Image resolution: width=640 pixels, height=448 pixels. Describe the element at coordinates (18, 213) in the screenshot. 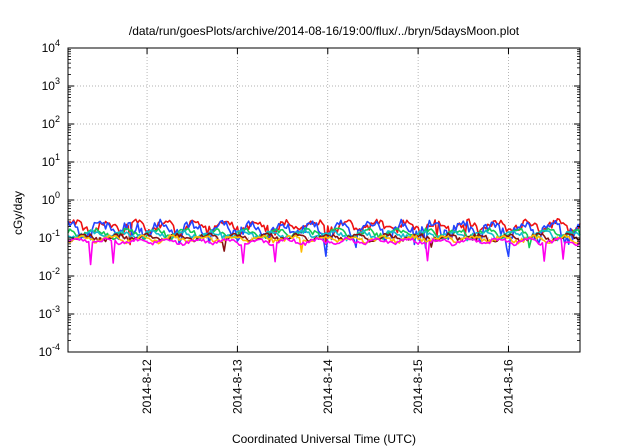

I see `y-axis-label: cGy/day` at that location.